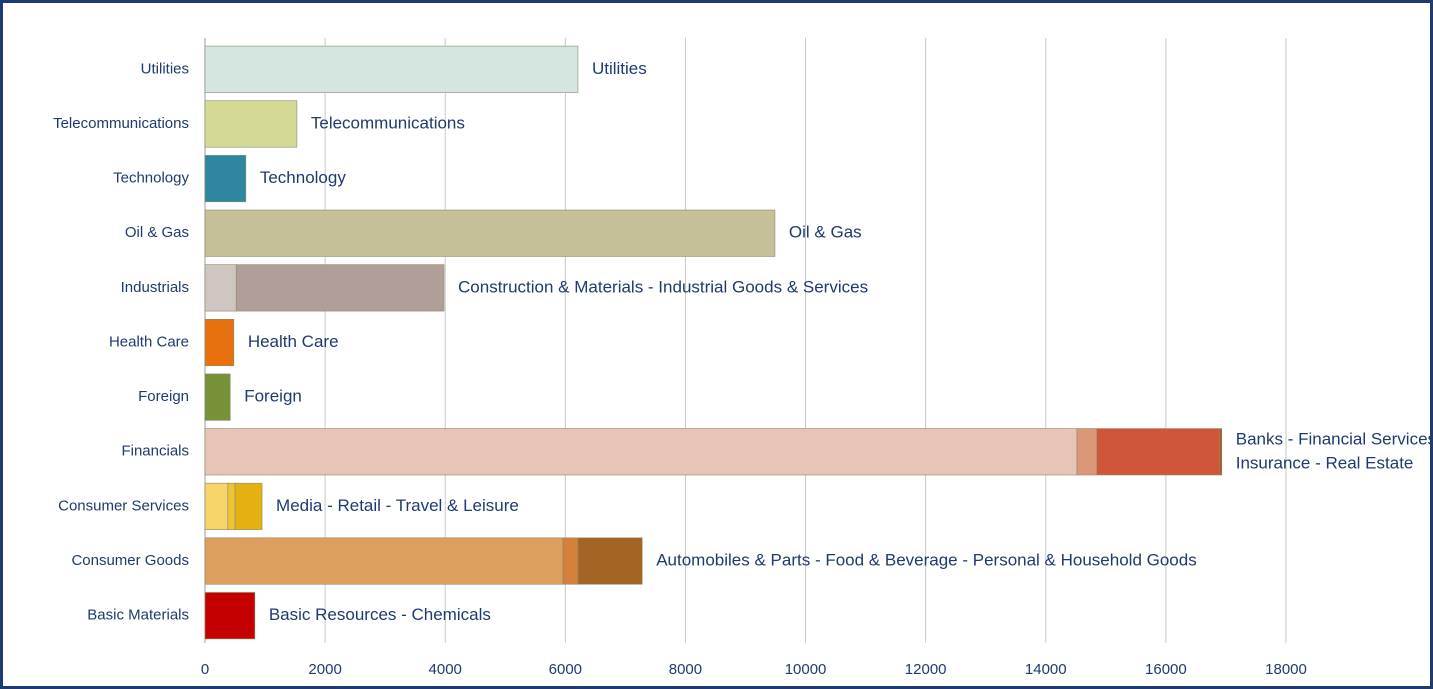 This screenshot has width=1433, height=689. Describe the element at coordinates (303, 177) in the screenshot. I see `bar-annotation: Technology` at that location.